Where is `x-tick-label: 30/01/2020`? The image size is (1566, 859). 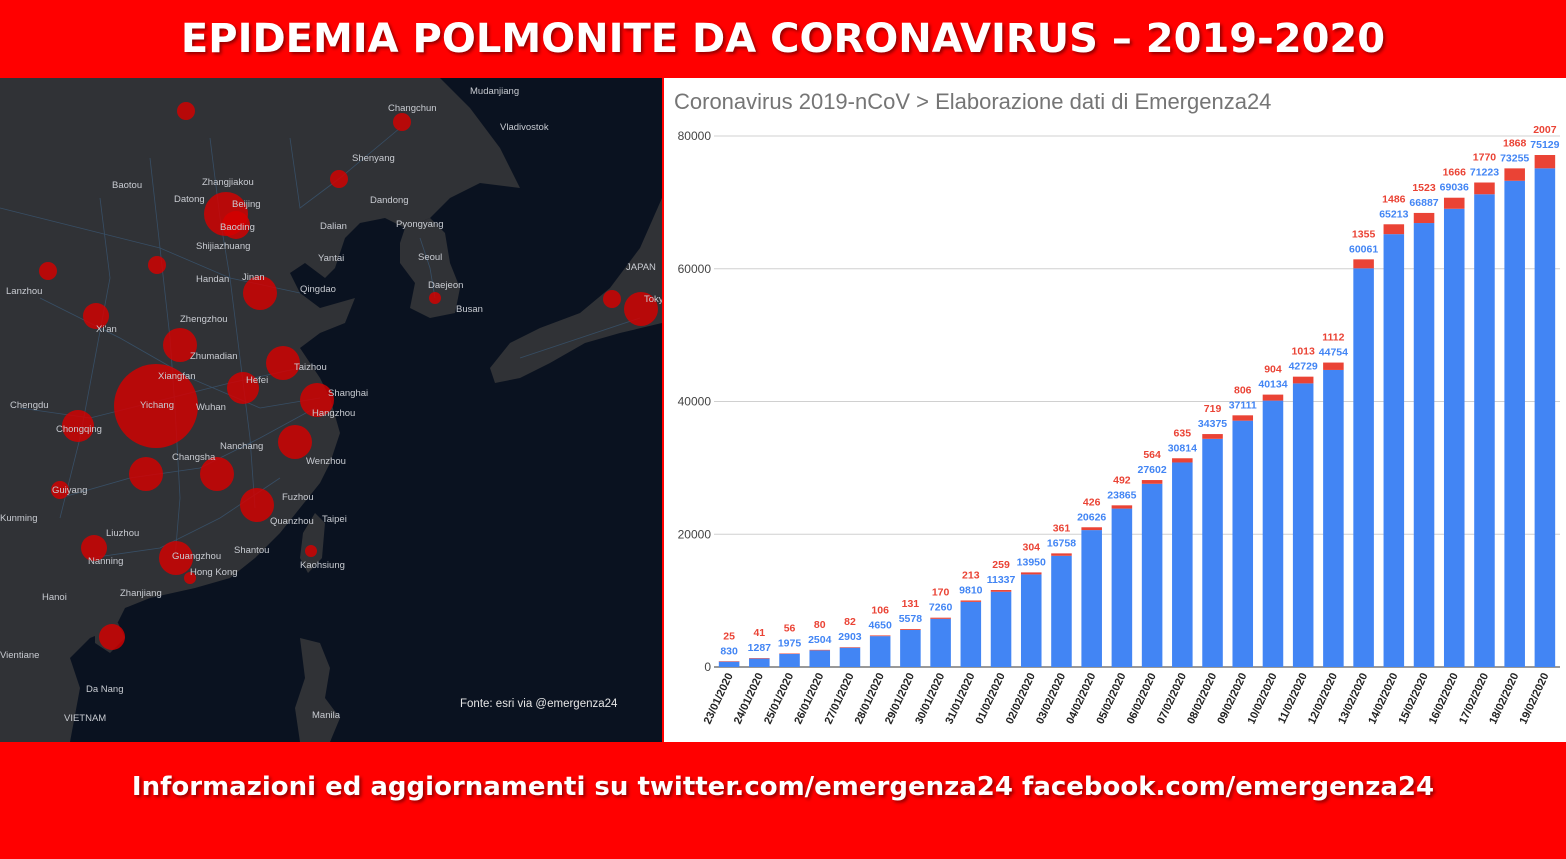 x-tick-label: 30/01/2020 is located at coordinates (930, 698).